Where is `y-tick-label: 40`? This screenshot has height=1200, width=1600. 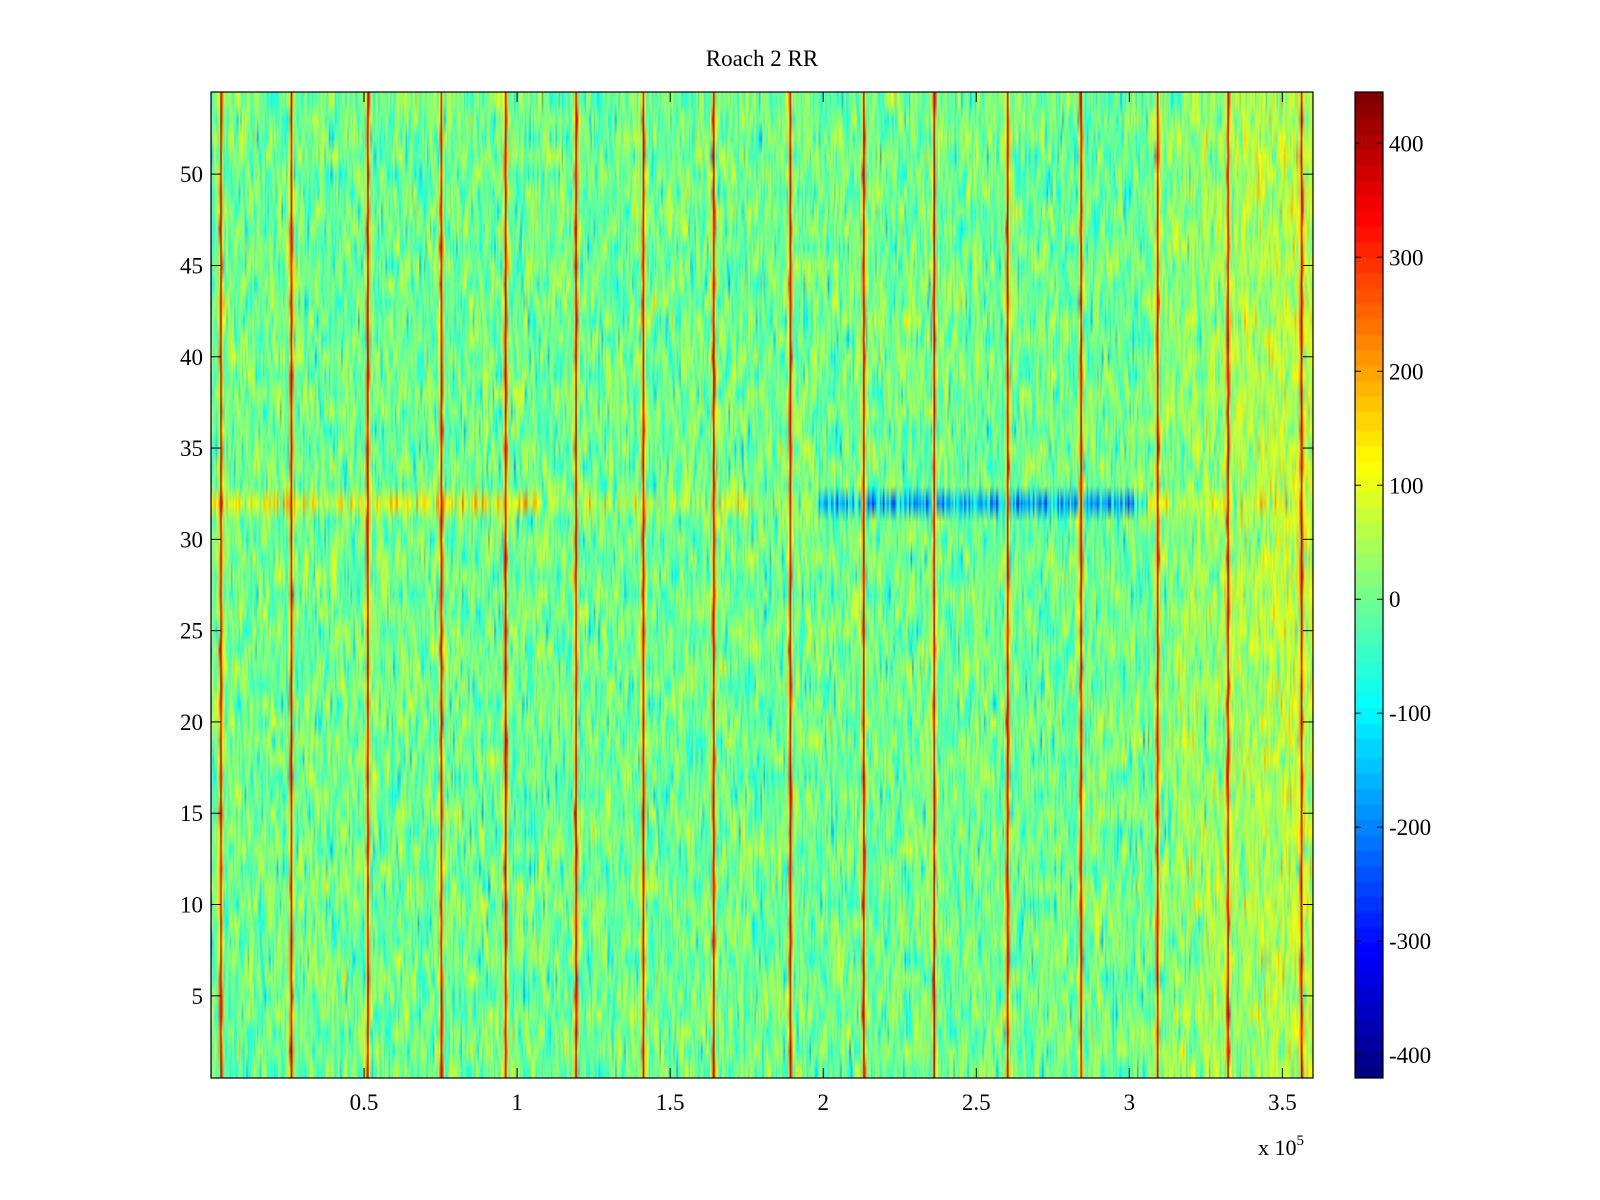
y-tick-label: 40 is located at coordinates (191, 357).